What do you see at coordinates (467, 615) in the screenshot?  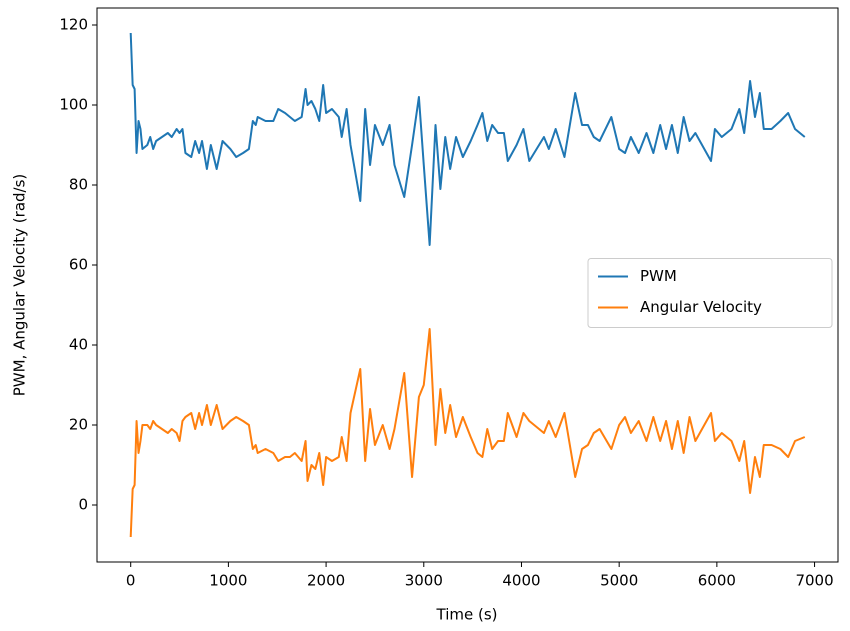 I see `x-axis-label: Time (s)` at bounding box center [467, 615].